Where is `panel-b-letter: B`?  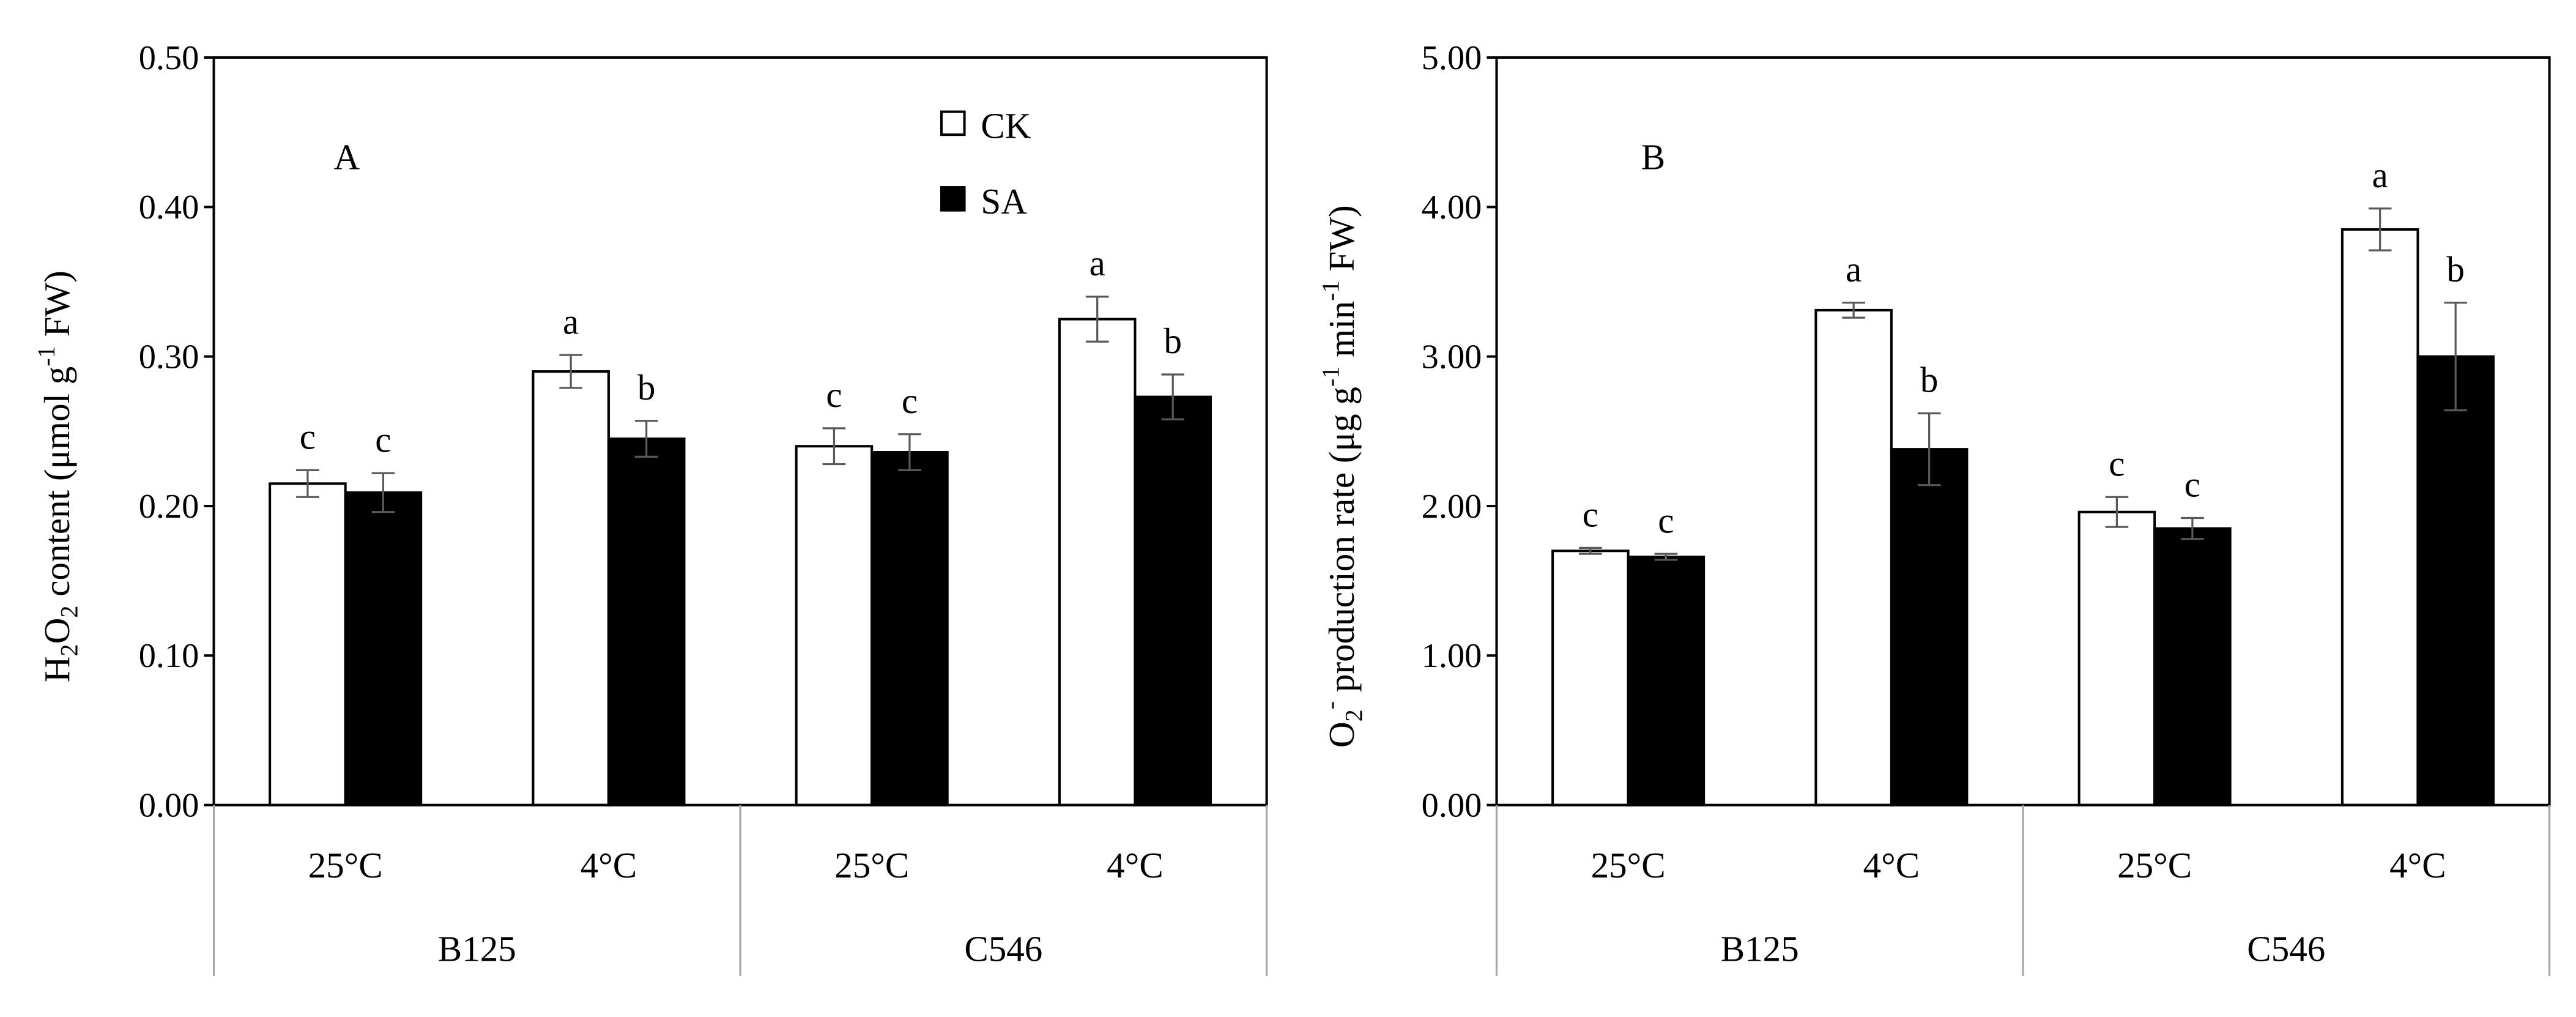 panel-b-letter: B is located at coordinates (1653, 157).